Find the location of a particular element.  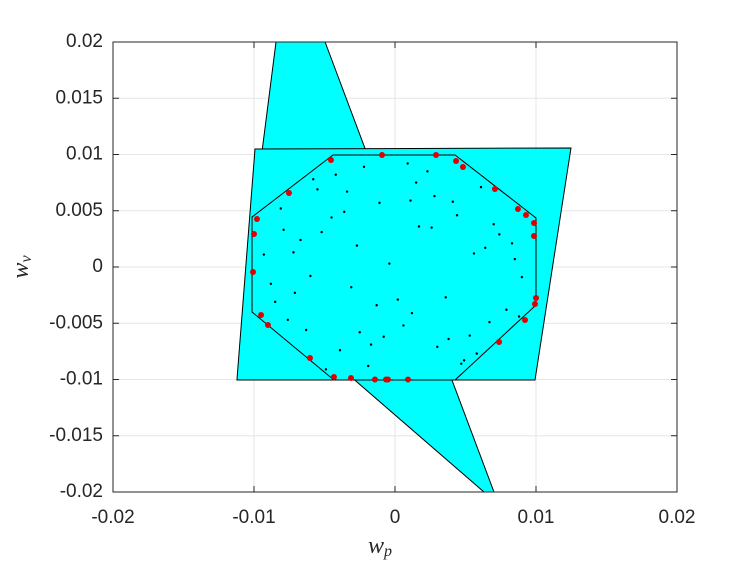

x-tick-label: -0.02 is located at coordinates (112, 517).